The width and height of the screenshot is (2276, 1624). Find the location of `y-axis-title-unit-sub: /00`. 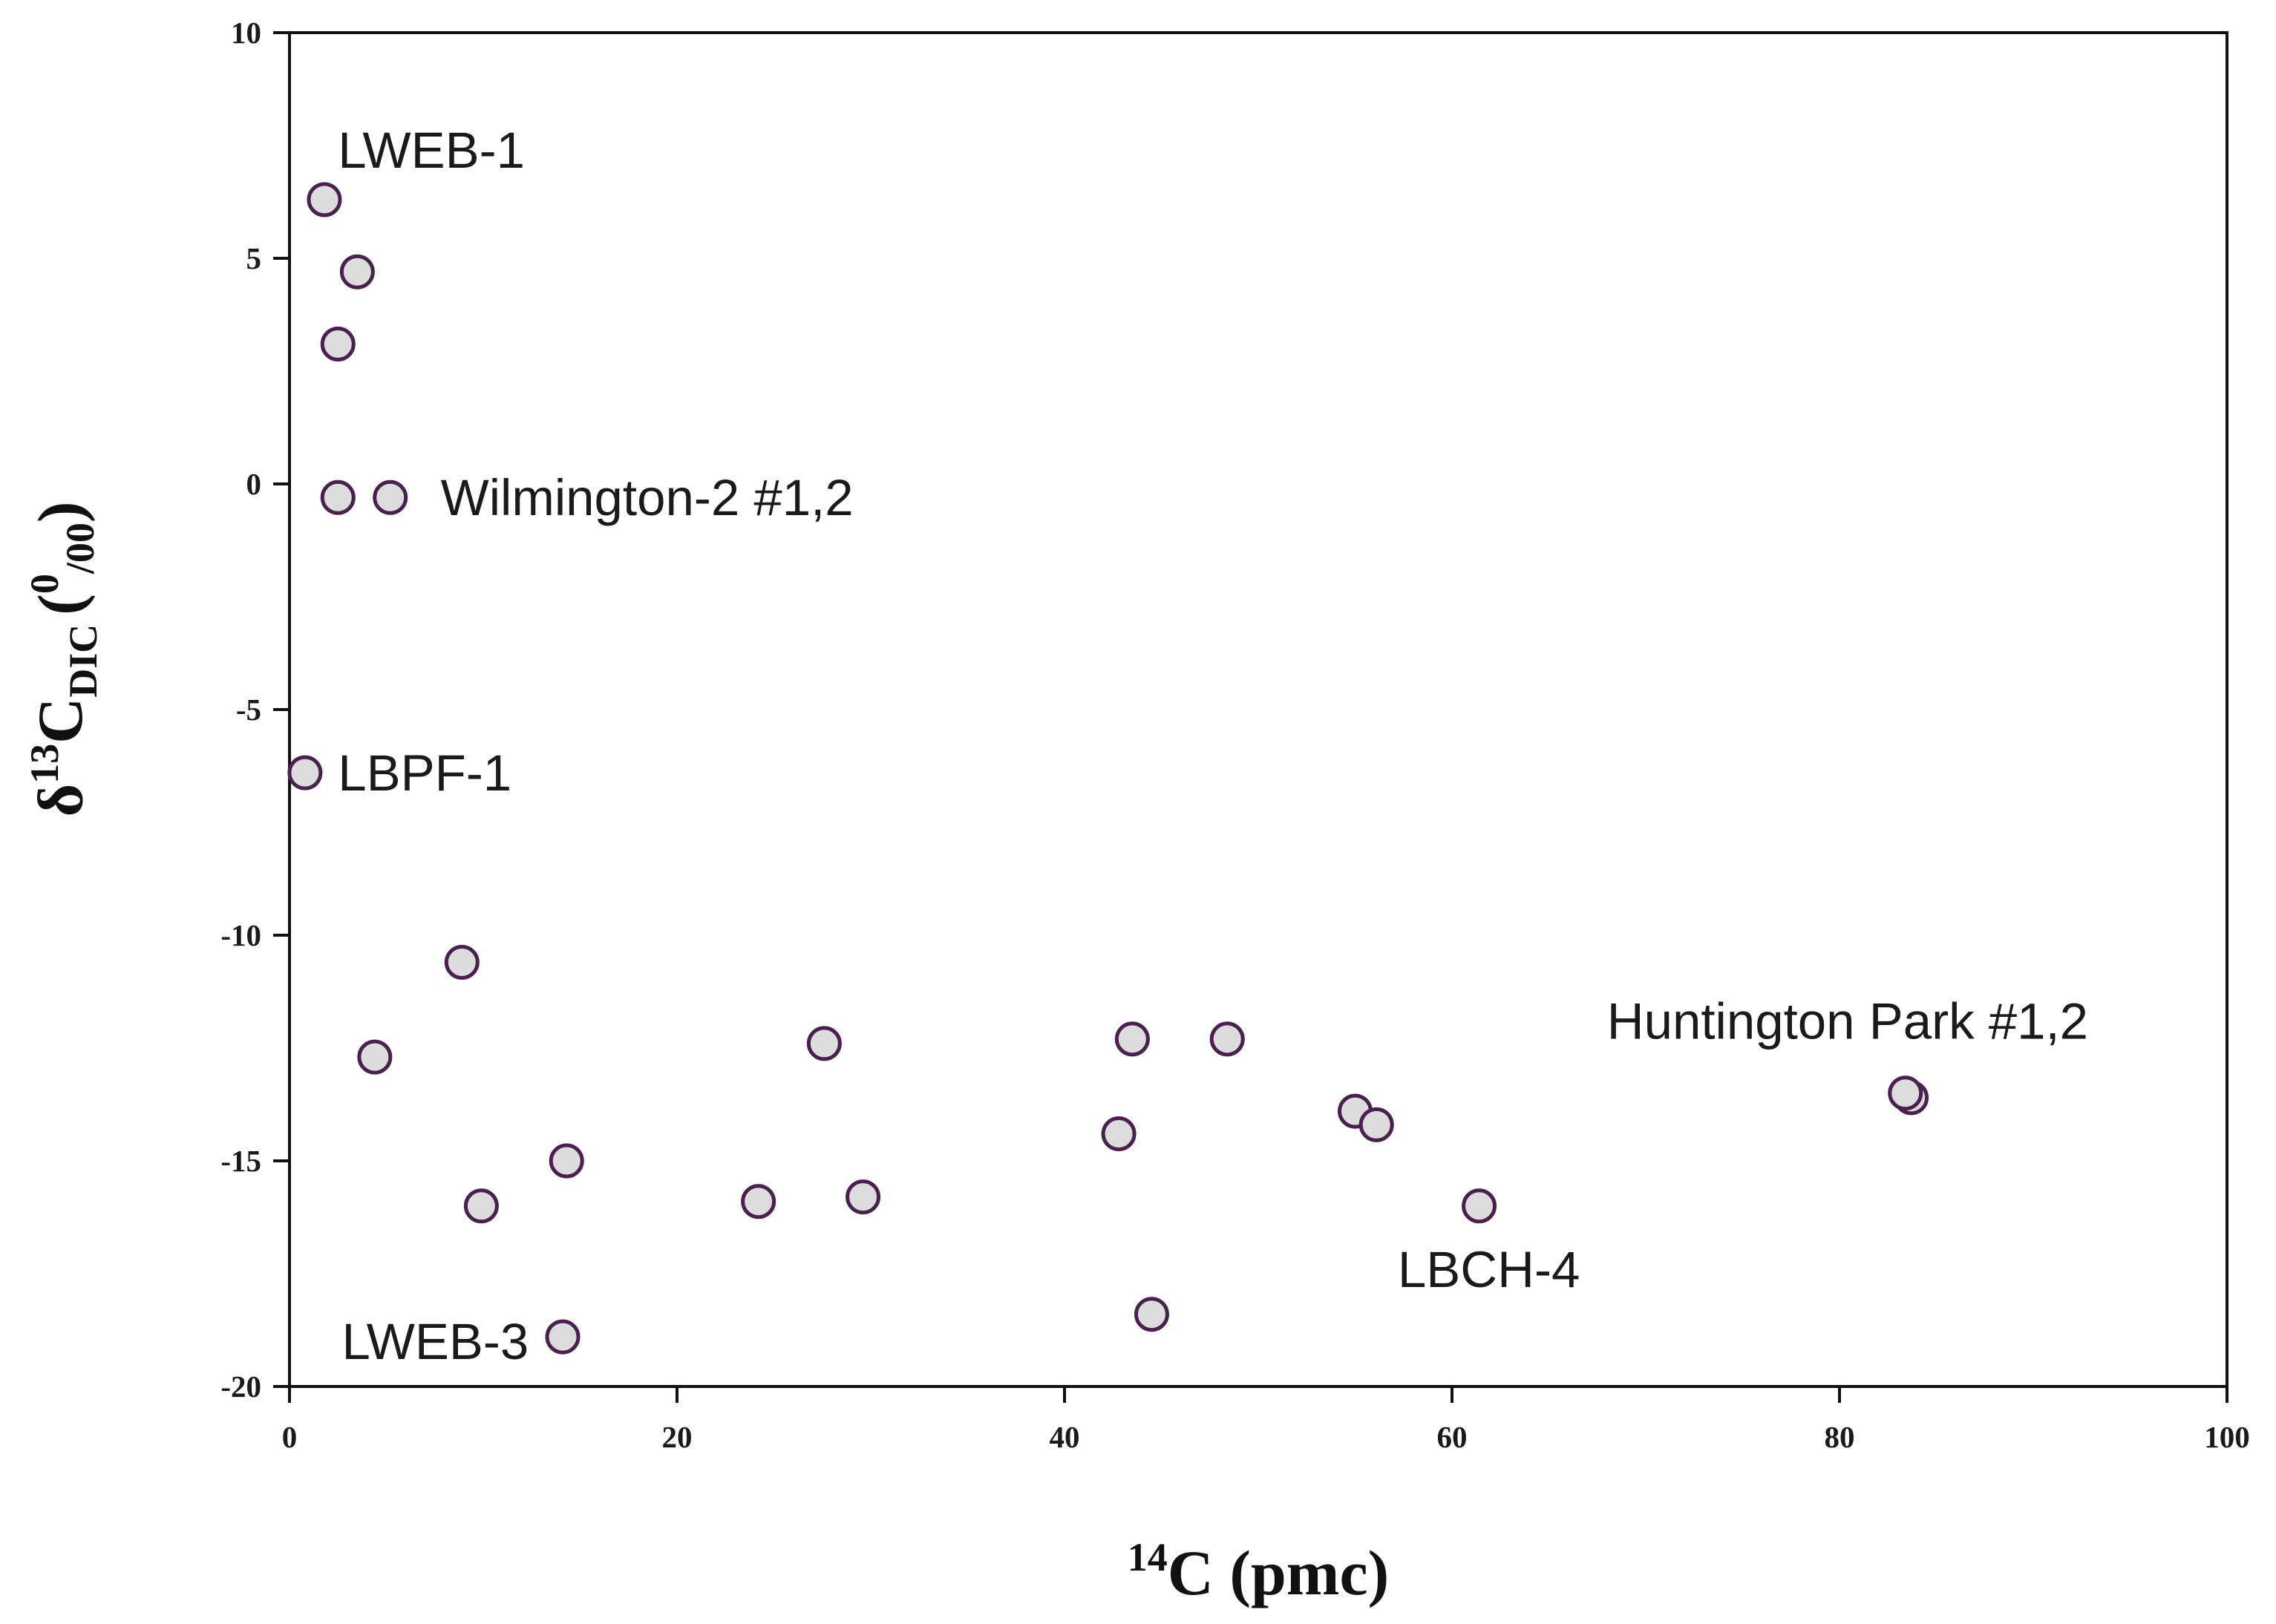

y-axis-title-unit-sub: /00 is located at coordinates (80, 549).